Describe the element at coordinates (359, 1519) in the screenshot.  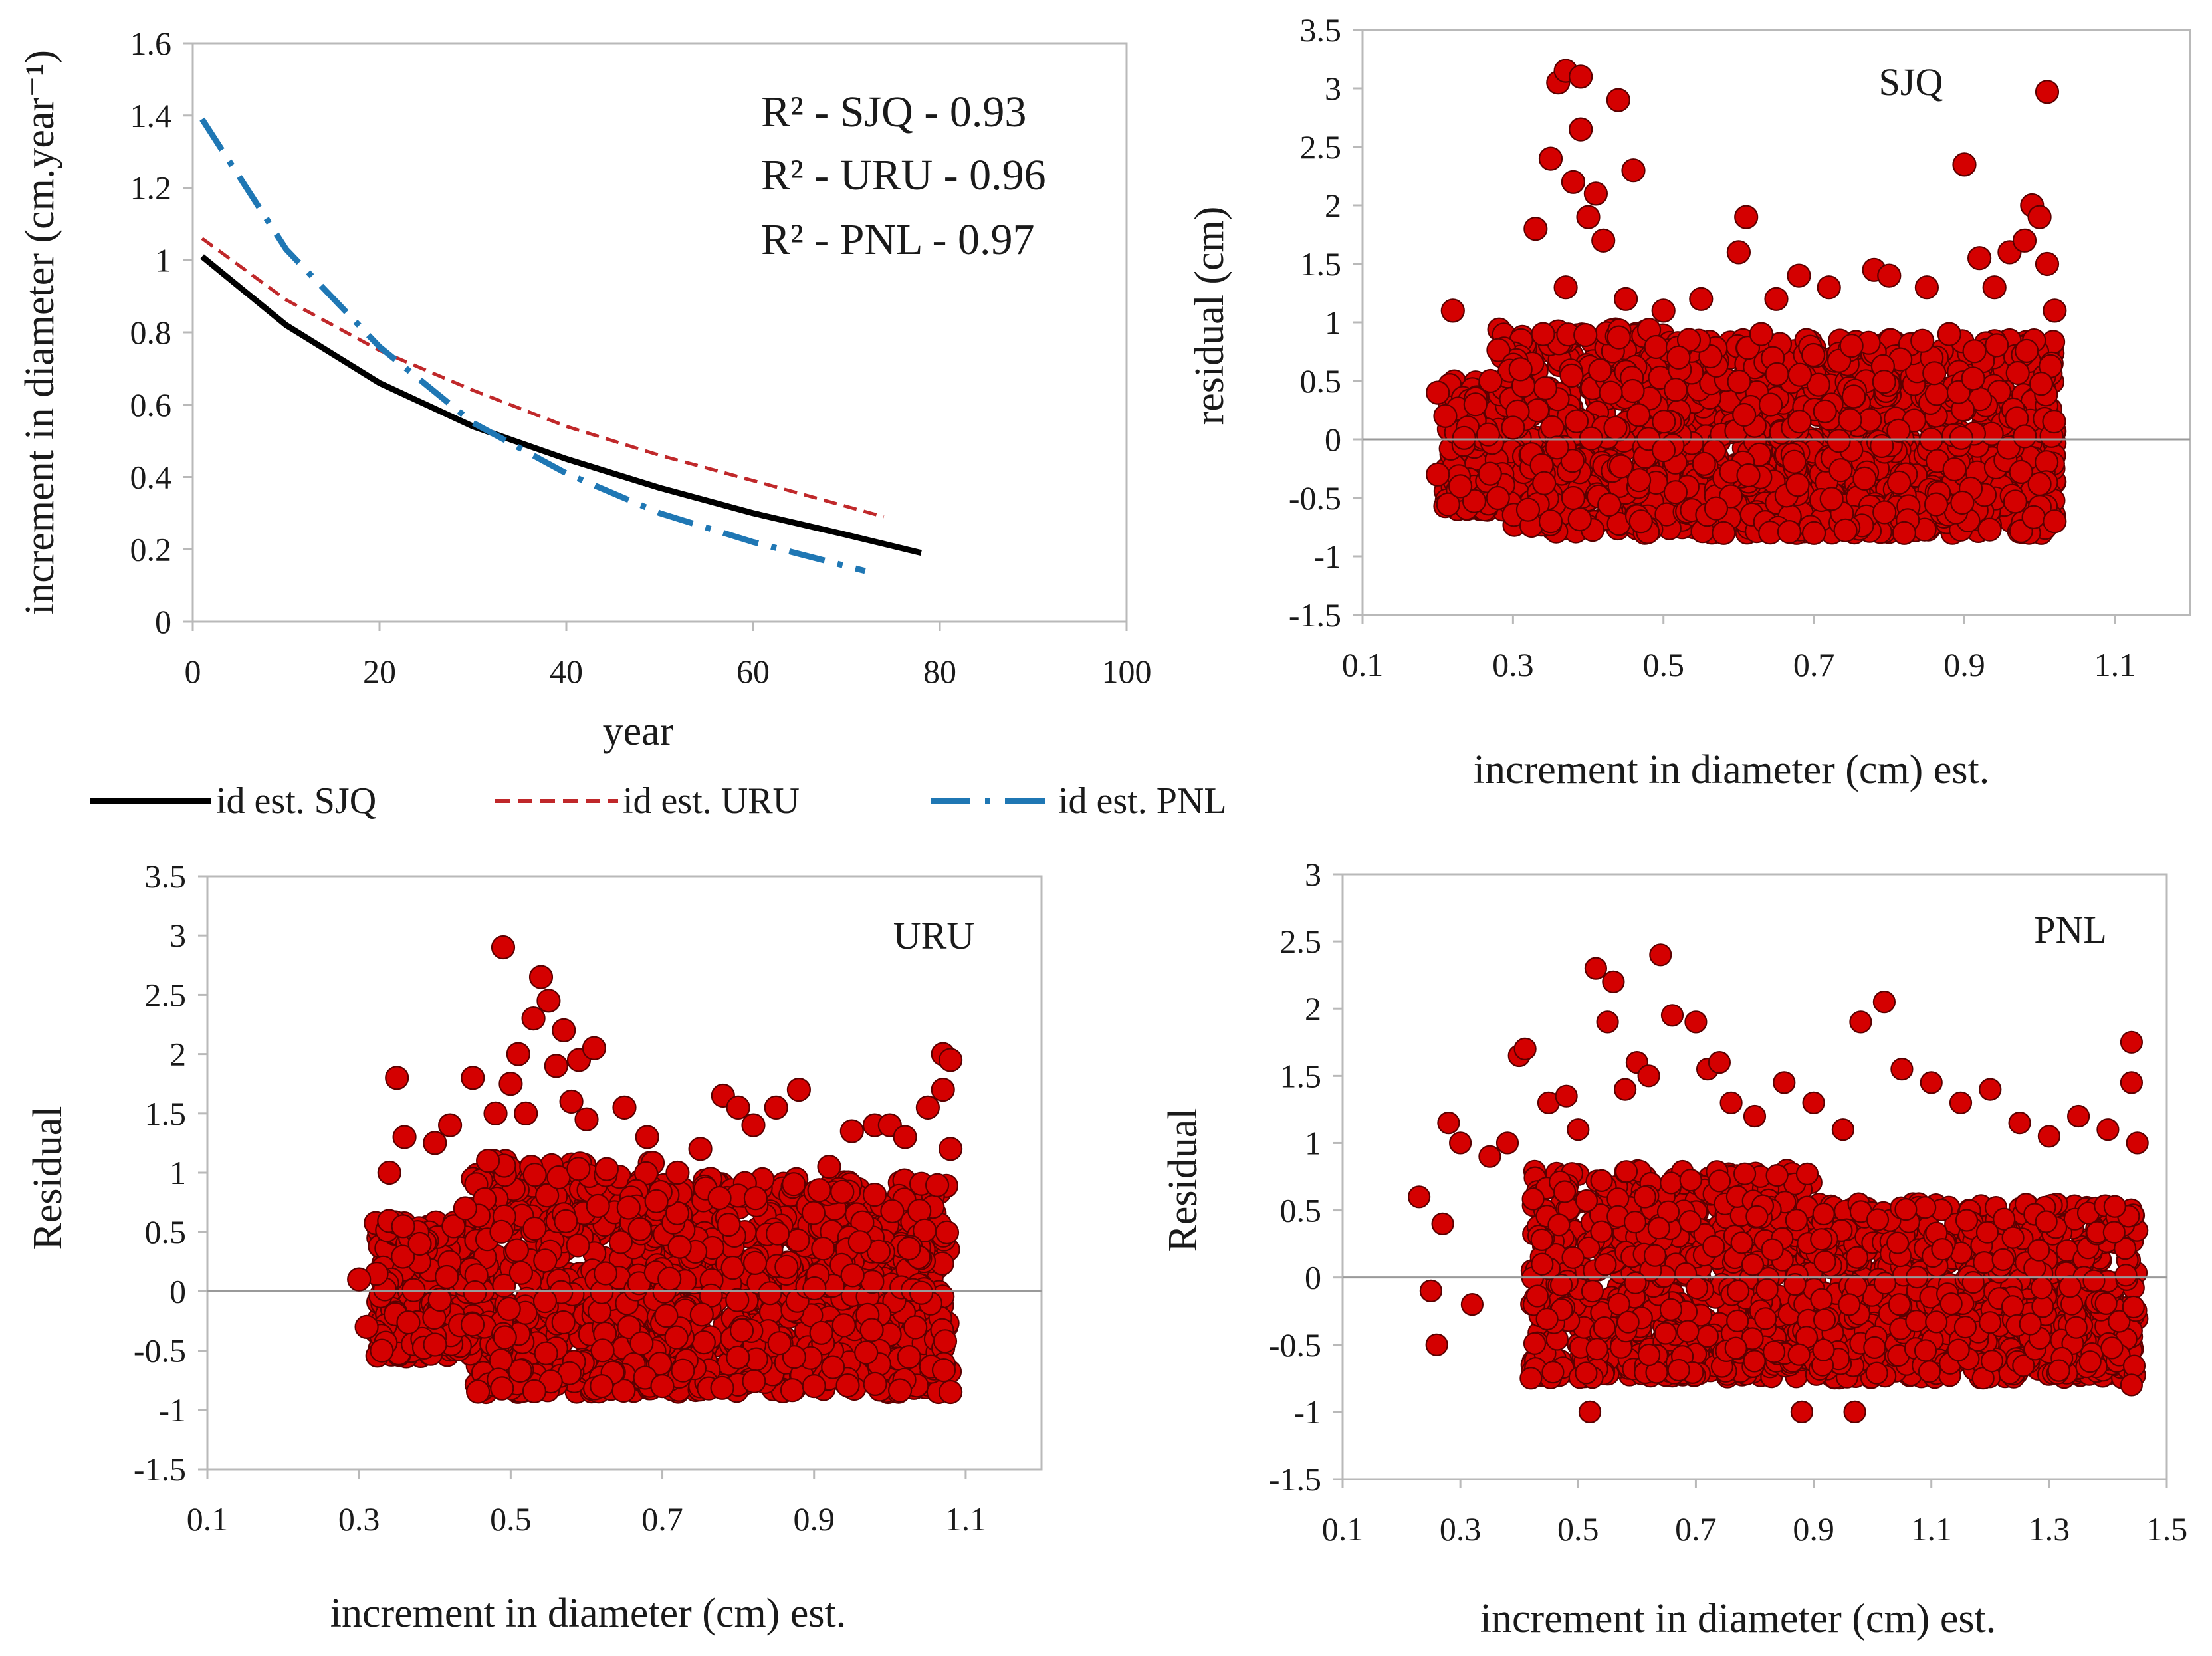
I see `x-tick-label: 0.3` at that location.